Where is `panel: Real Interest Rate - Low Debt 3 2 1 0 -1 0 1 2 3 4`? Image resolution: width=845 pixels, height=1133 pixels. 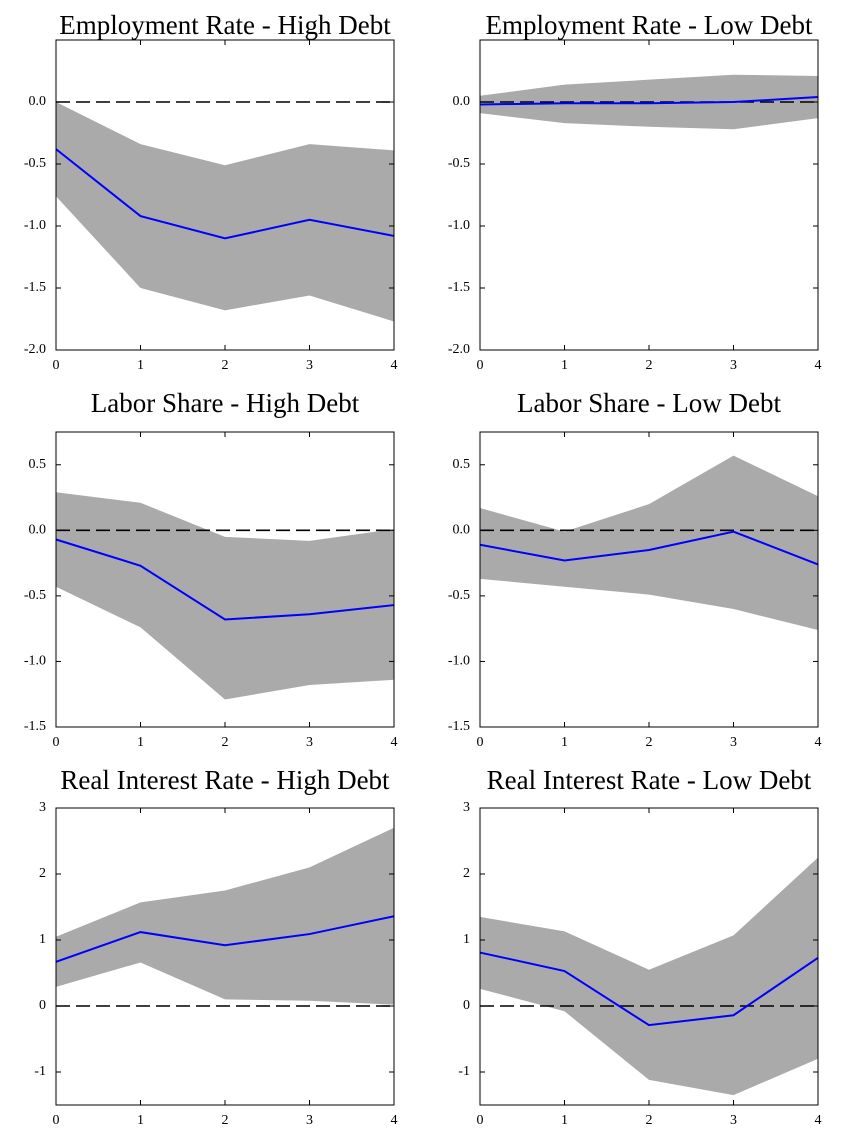
panel: Real Interest Rate - Low Debt 3 2 1 0 -1 0 1 2 3 4 is located at coordinates (639, 946).